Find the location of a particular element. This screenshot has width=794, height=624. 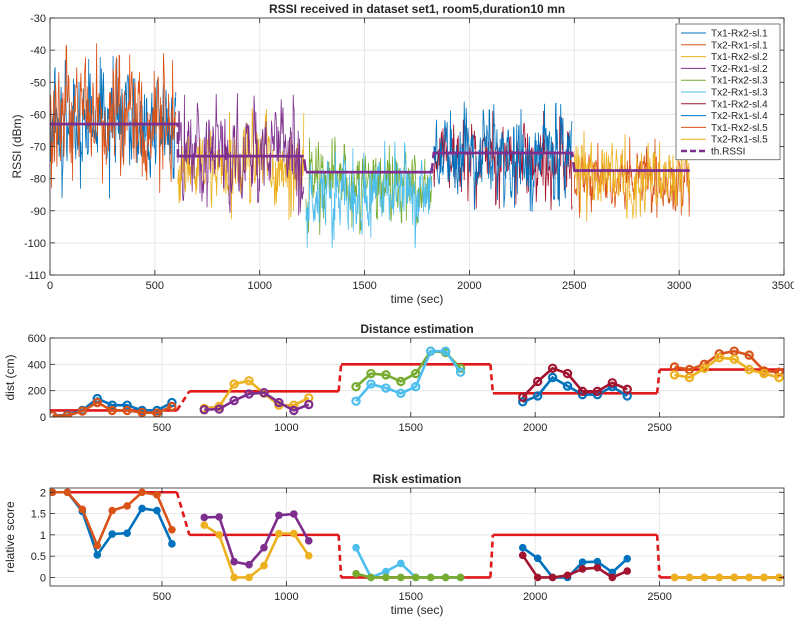

y-axis-label: RSSI (dBm) is located at coordinates (17, 146).